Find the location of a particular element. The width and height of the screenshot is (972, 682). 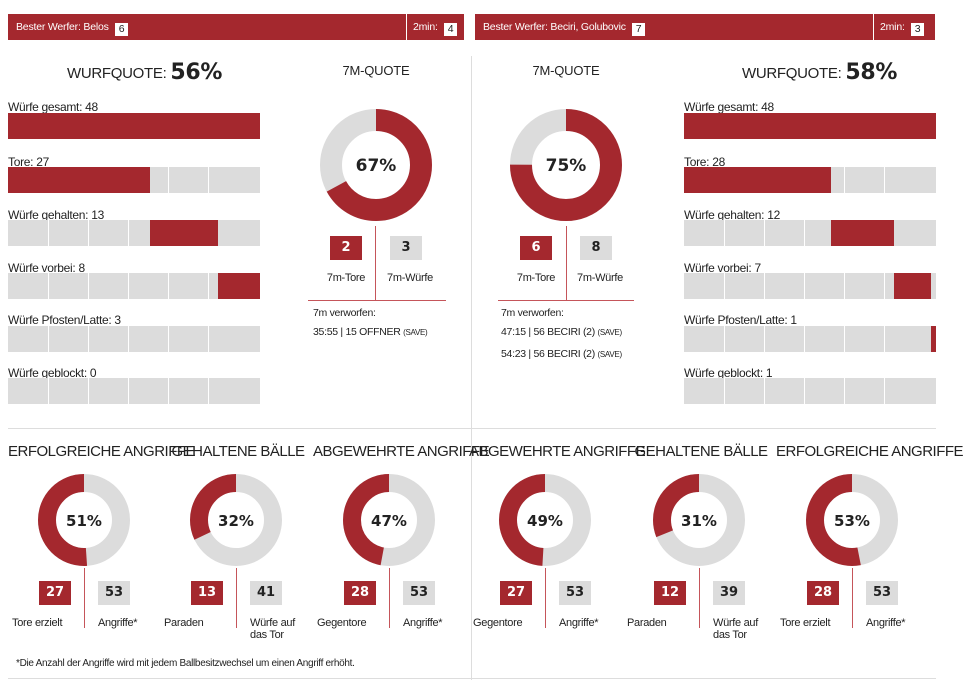

team1-7m-missed-title: 7m verworfen: is located at coordinates (344, 313).